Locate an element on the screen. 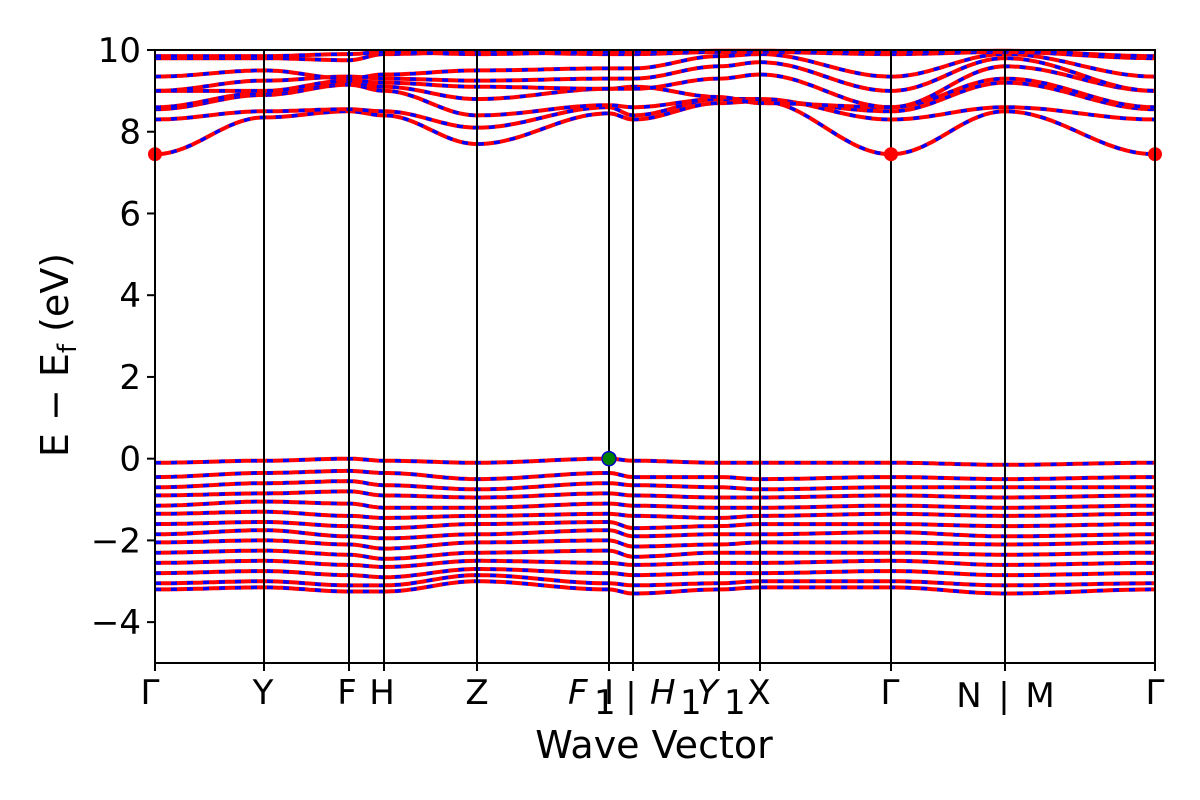 The width and height of the screenshot is (1200, 800). x-tick-label-10: H is located at coordinates (663, 693).